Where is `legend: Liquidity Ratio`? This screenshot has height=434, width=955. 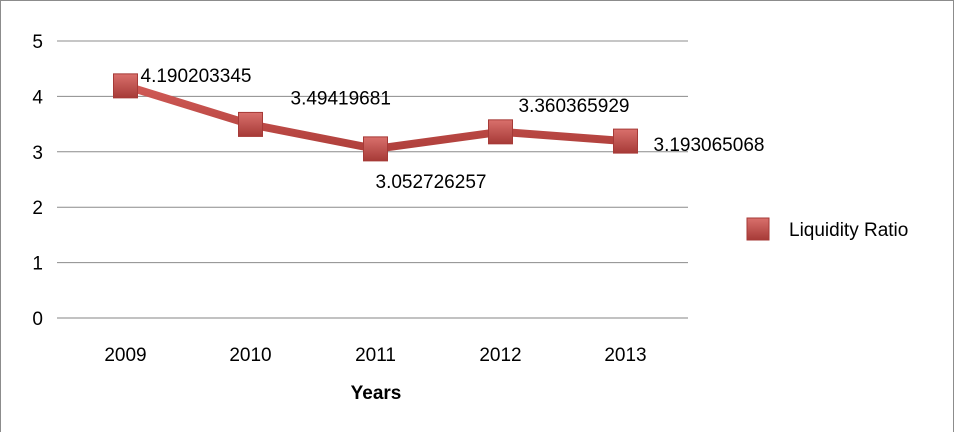 legend: Liquidity Ratio is located at coordinates (816, 229).